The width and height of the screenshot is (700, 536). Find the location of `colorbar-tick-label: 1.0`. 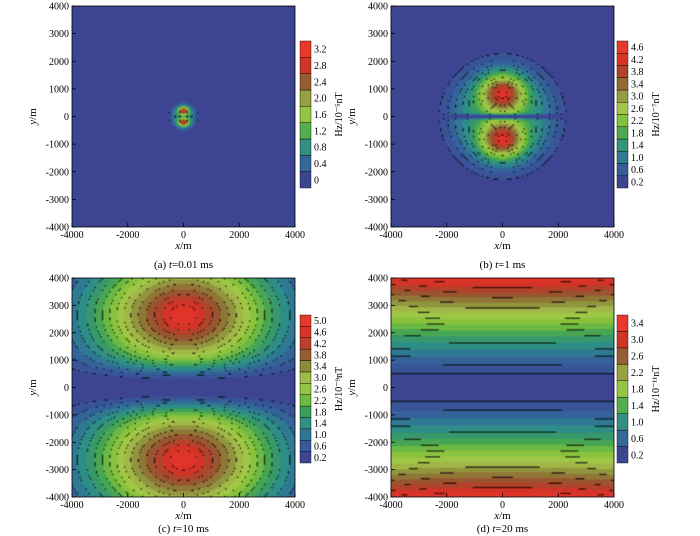

colorbar-tick-label: 1.0 is located at coordinates (637, 422).